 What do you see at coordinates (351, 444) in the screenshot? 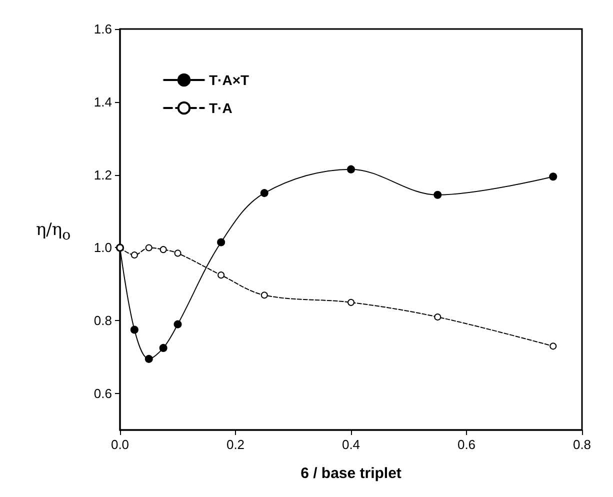
I see `x-tick-label: 0.4` at bounding box center [351, 444].